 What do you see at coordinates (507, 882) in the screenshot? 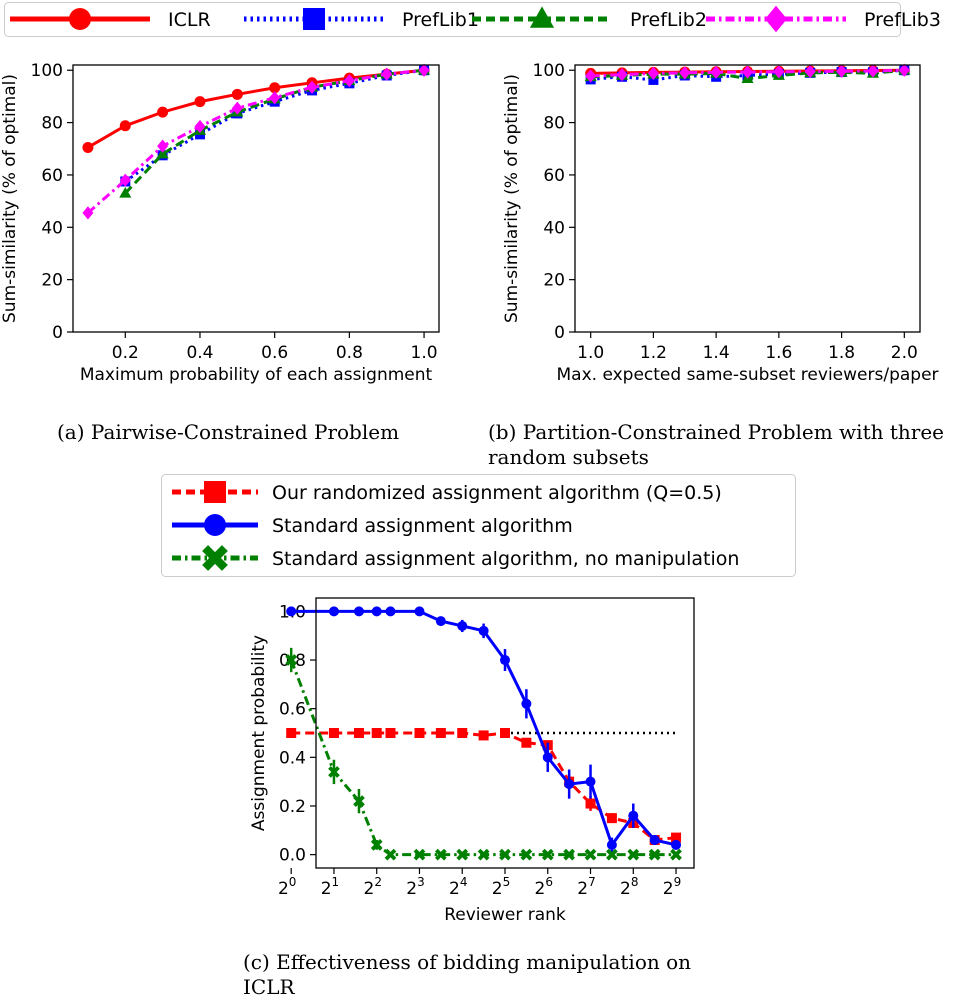
I see `x-tick-exponent: 5` at bounding box center [507, 882].